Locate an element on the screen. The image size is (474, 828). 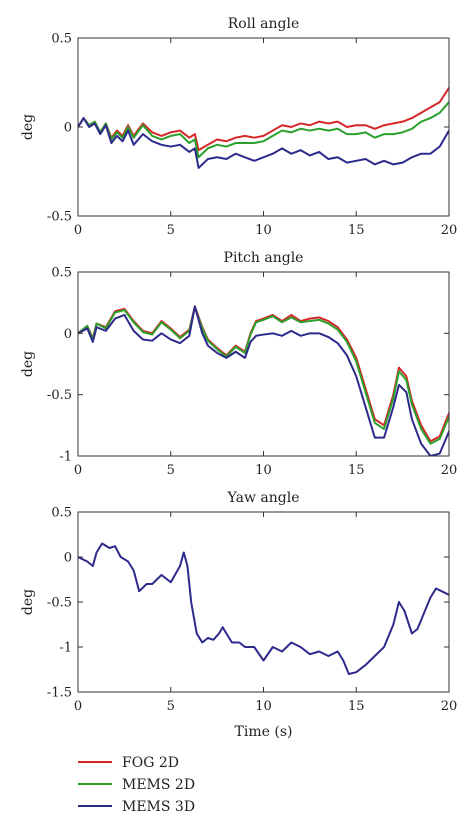
legend-item-mems3d: MEMS 3D is located at coordinates (136, 807).